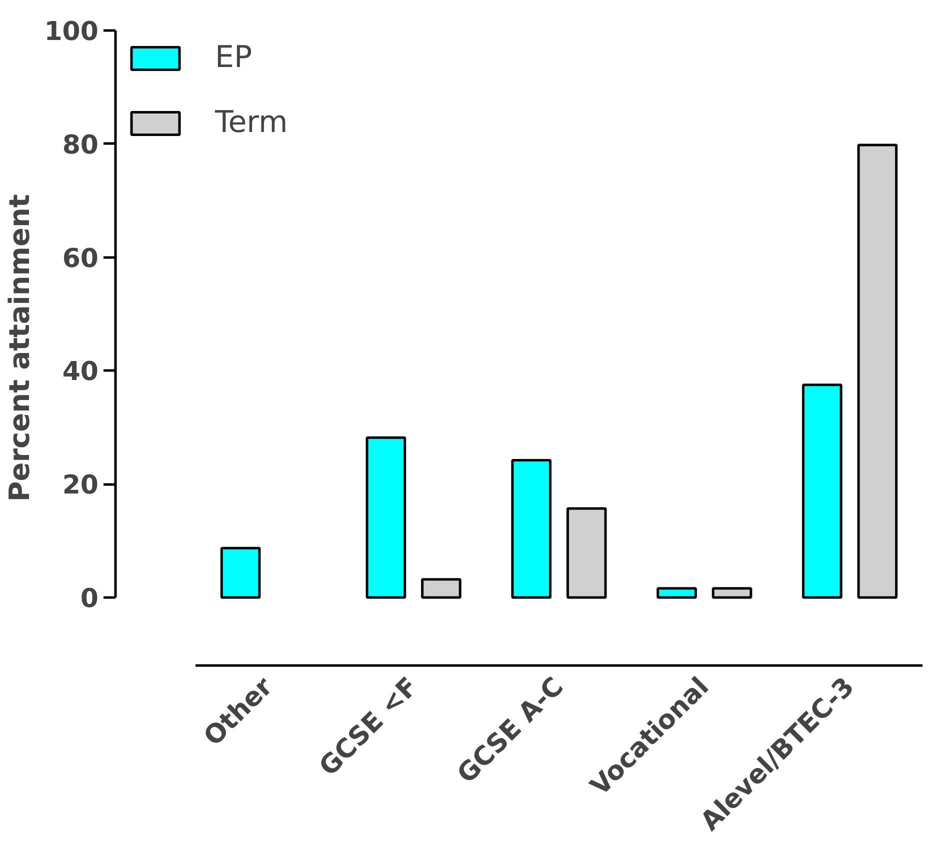 This screenshot has height=850, width=932. Describe the element at coordinates (80, 485) in the screenshot. I see `y-tick-label: 20` at that location.